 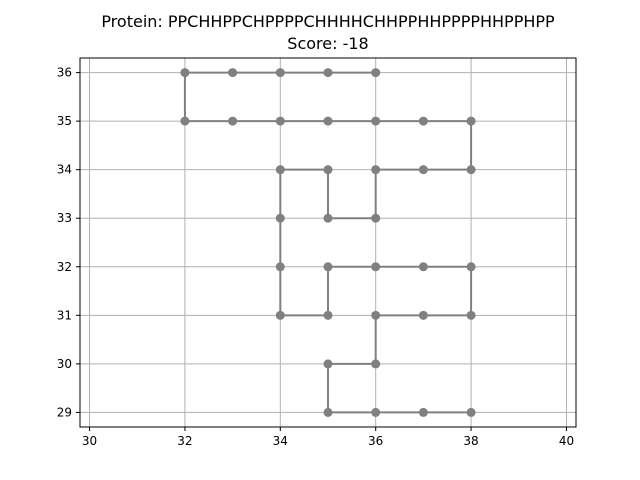 I want to click on y-tick-label: 32, so click(x=64, y=267).